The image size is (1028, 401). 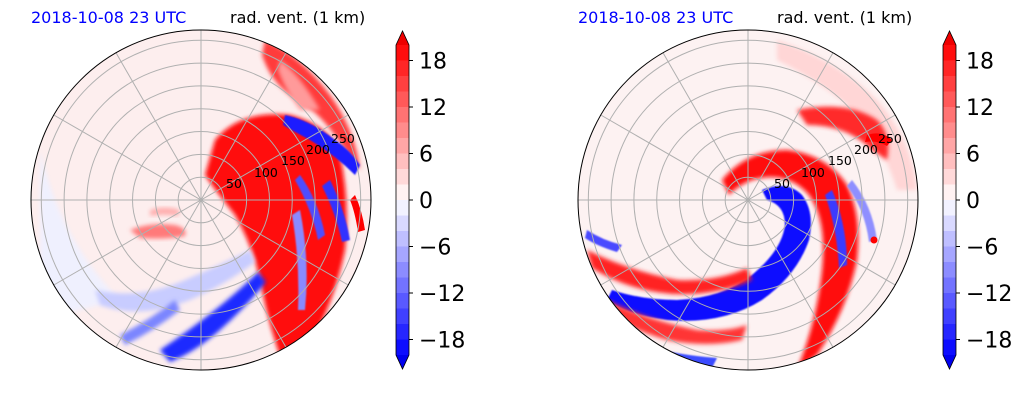 What do you see at coordinates (874, 240) in the screenshot?
I see `positive-dot` at bounding box center [874, 240].